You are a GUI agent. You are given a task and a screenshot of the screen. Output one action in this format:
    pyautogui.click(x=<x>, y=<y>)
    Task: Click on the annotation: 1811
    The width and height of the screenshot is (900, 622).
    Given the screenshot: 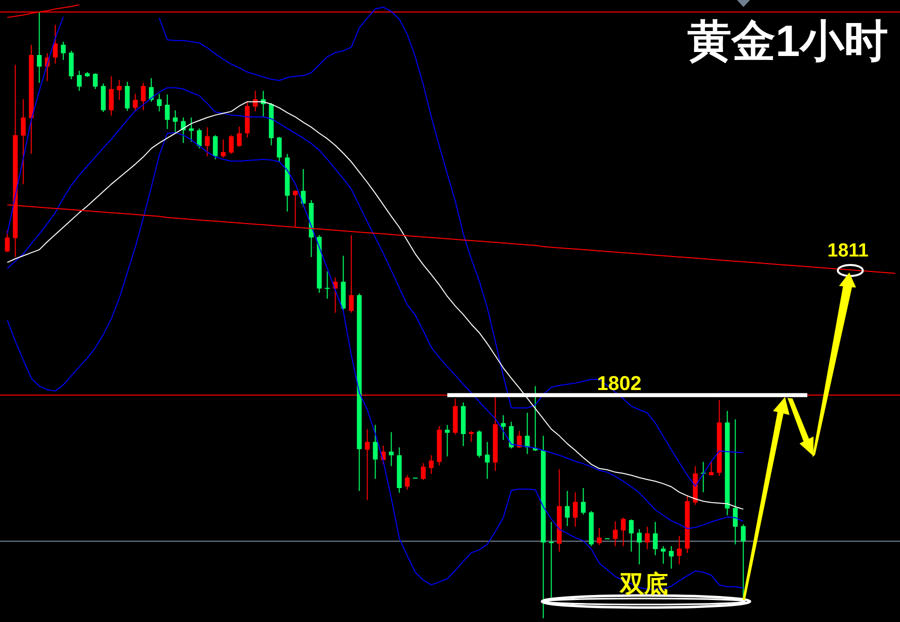 What is the action you would take?
    pyautogui.click(x=848, y=251)
    